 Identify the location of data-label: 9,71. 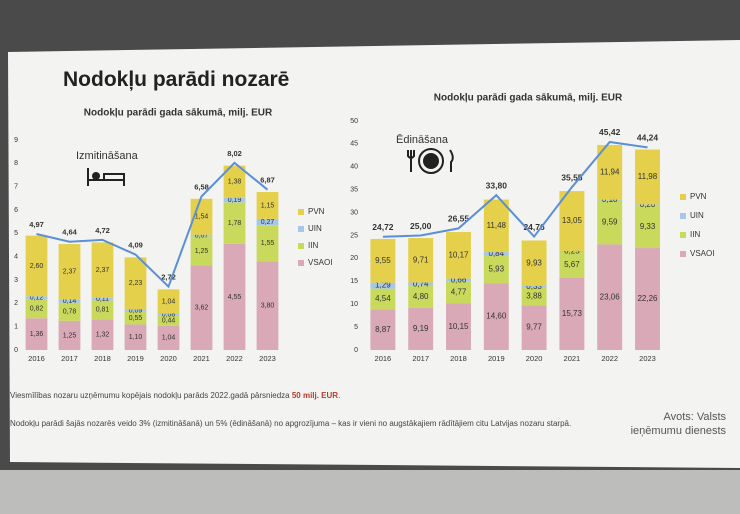
(421, 259).